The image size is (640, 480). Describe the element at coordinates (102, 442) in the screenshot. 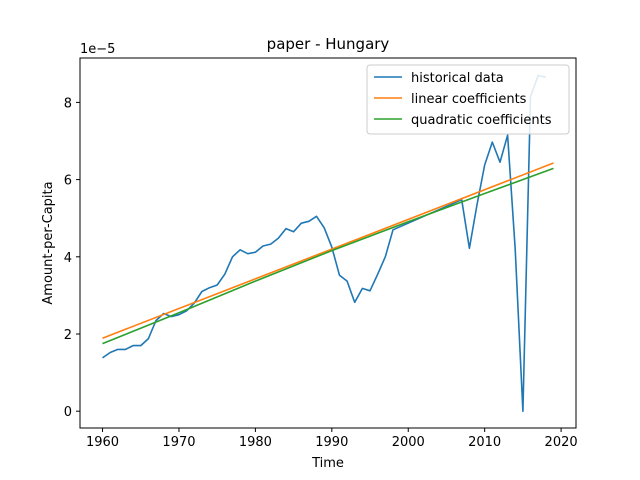

I see `x-tick-label: 1960` at that location.